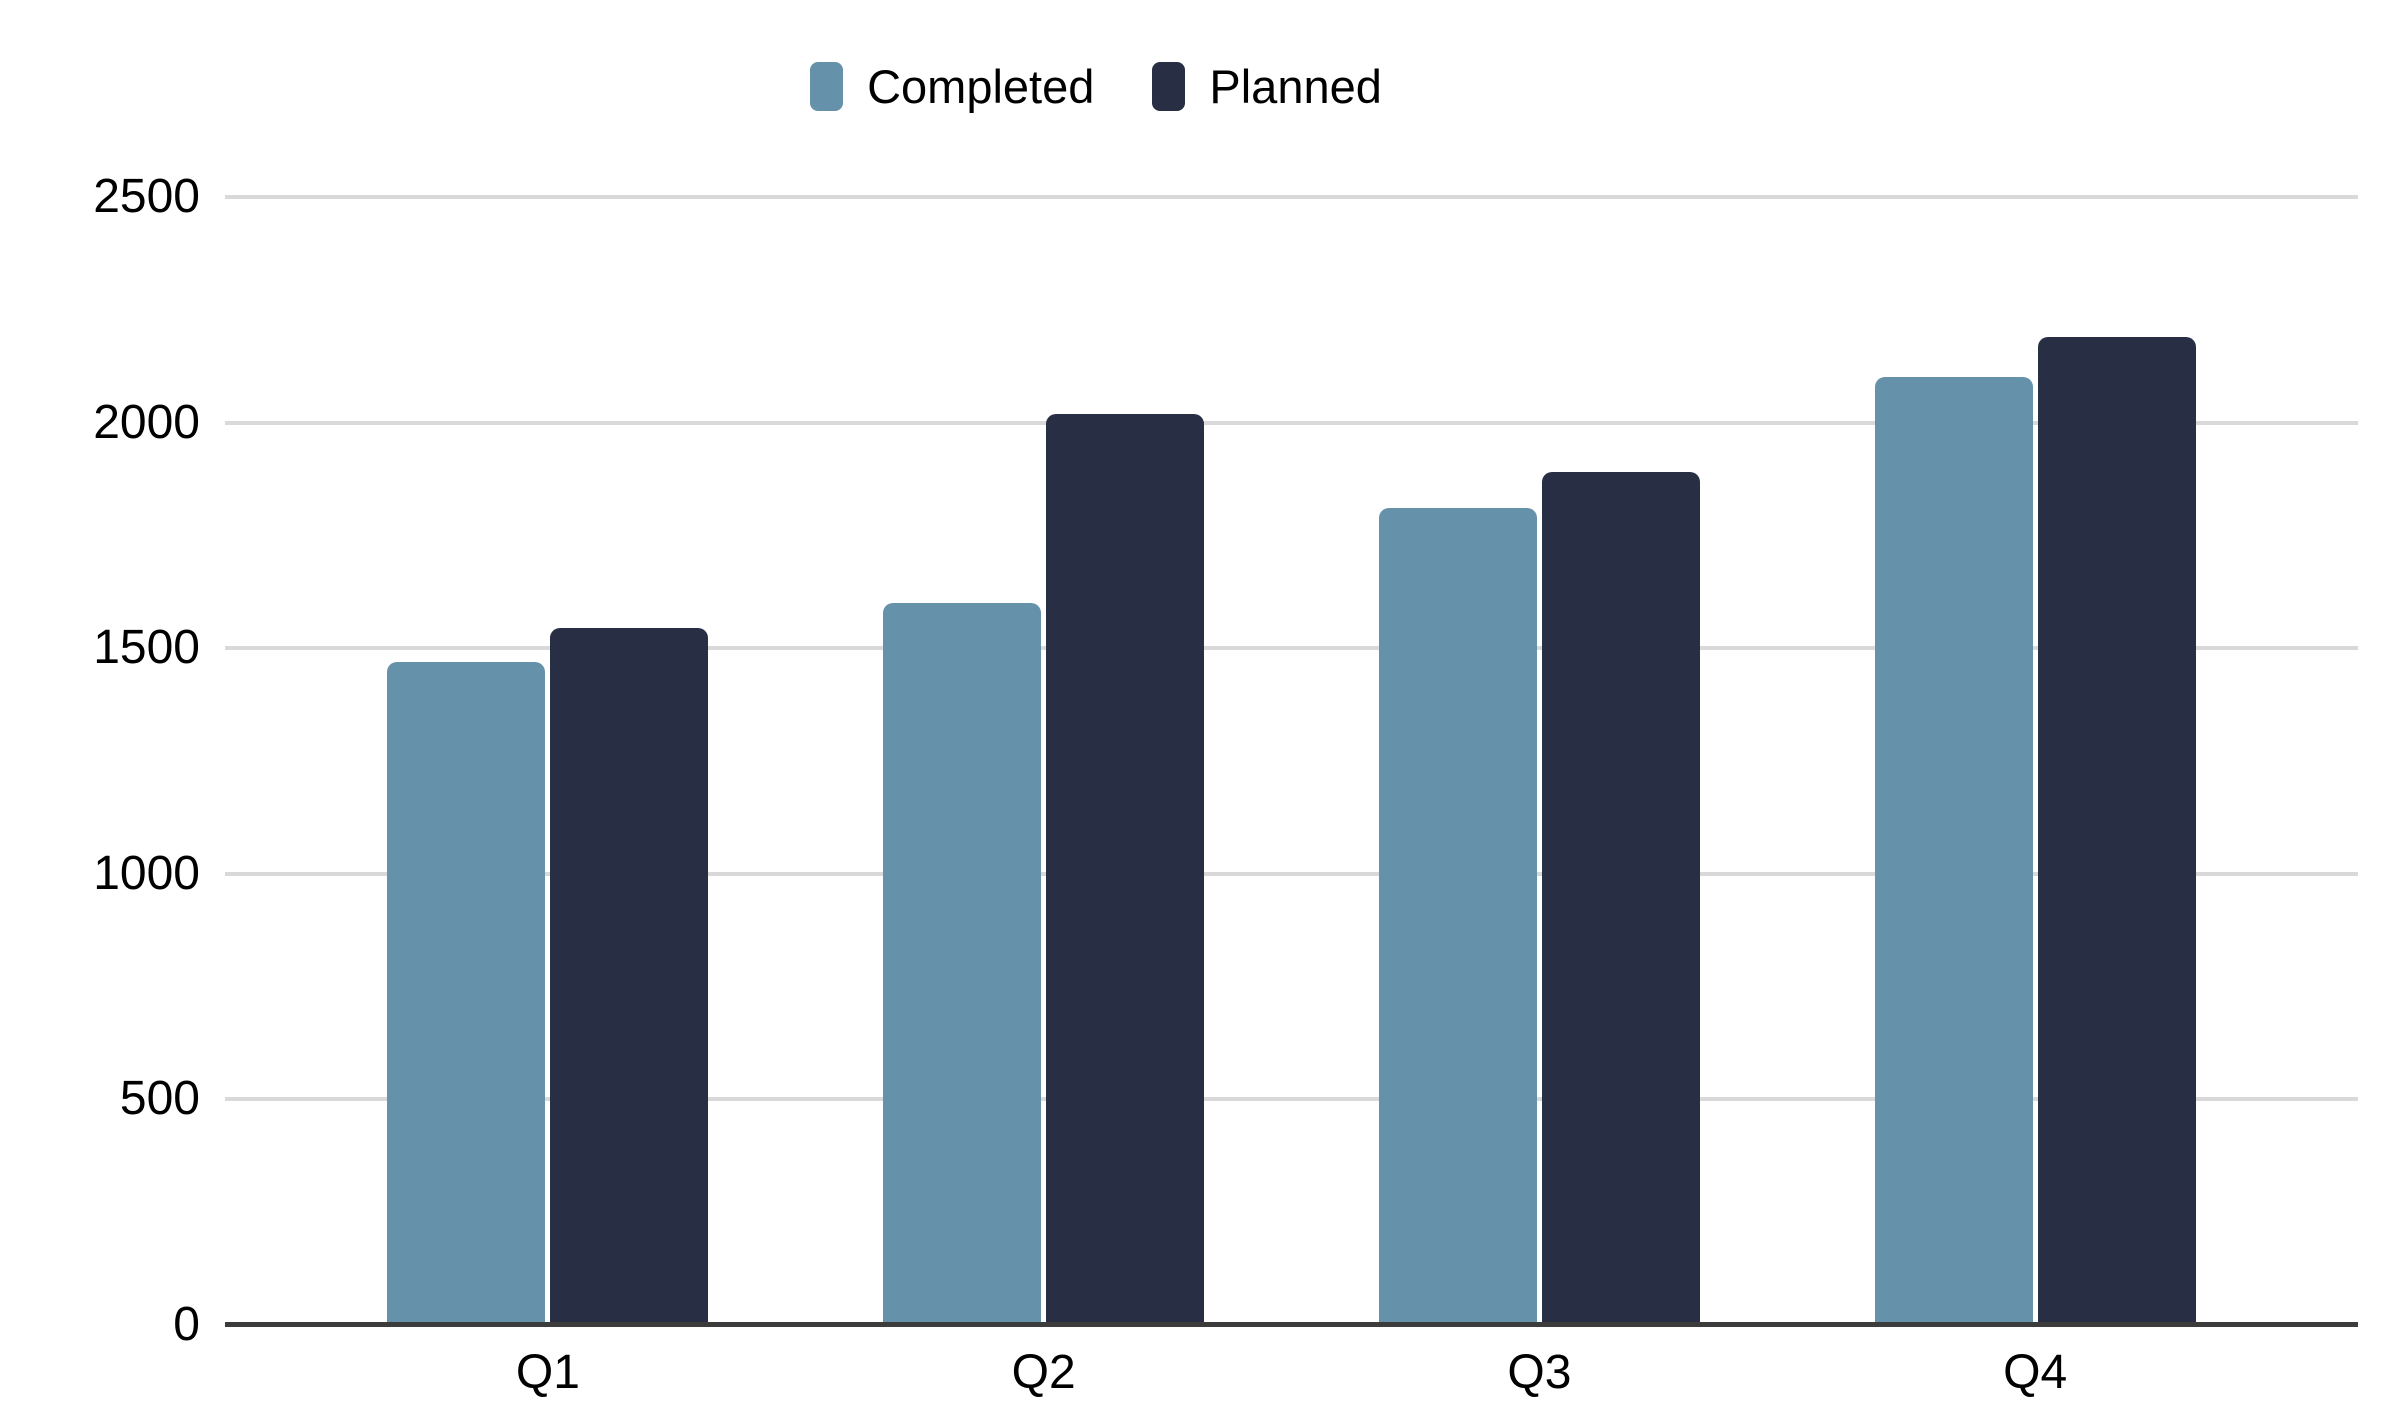  I want to click on y-axis-tick-label-2000: 2000, so click(146, 422).